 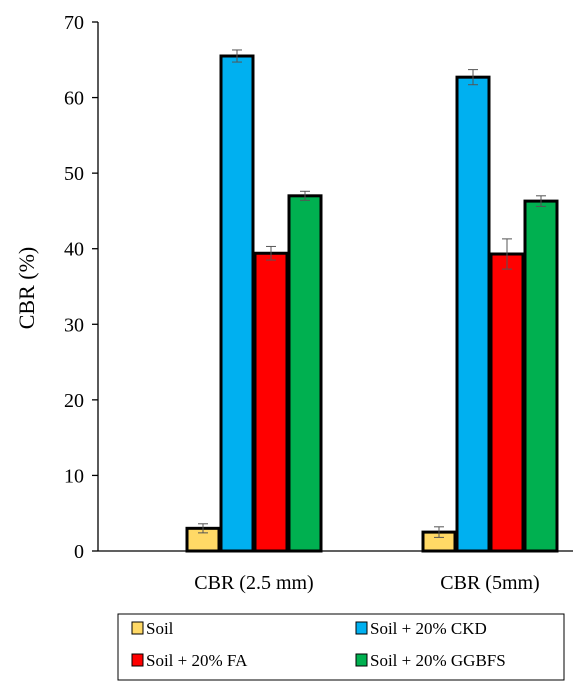 I want to click on y-tick-label: 40, so click(x=74, y=250).